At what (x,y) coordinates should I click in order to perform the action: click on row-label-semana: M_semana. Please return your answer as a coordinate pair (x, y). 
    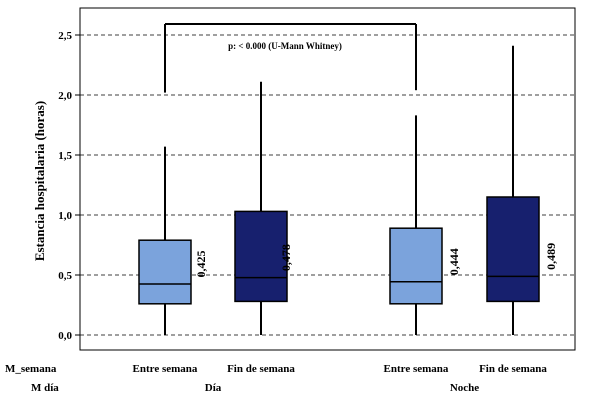
    Looking at the image, I should click on (31, 369).